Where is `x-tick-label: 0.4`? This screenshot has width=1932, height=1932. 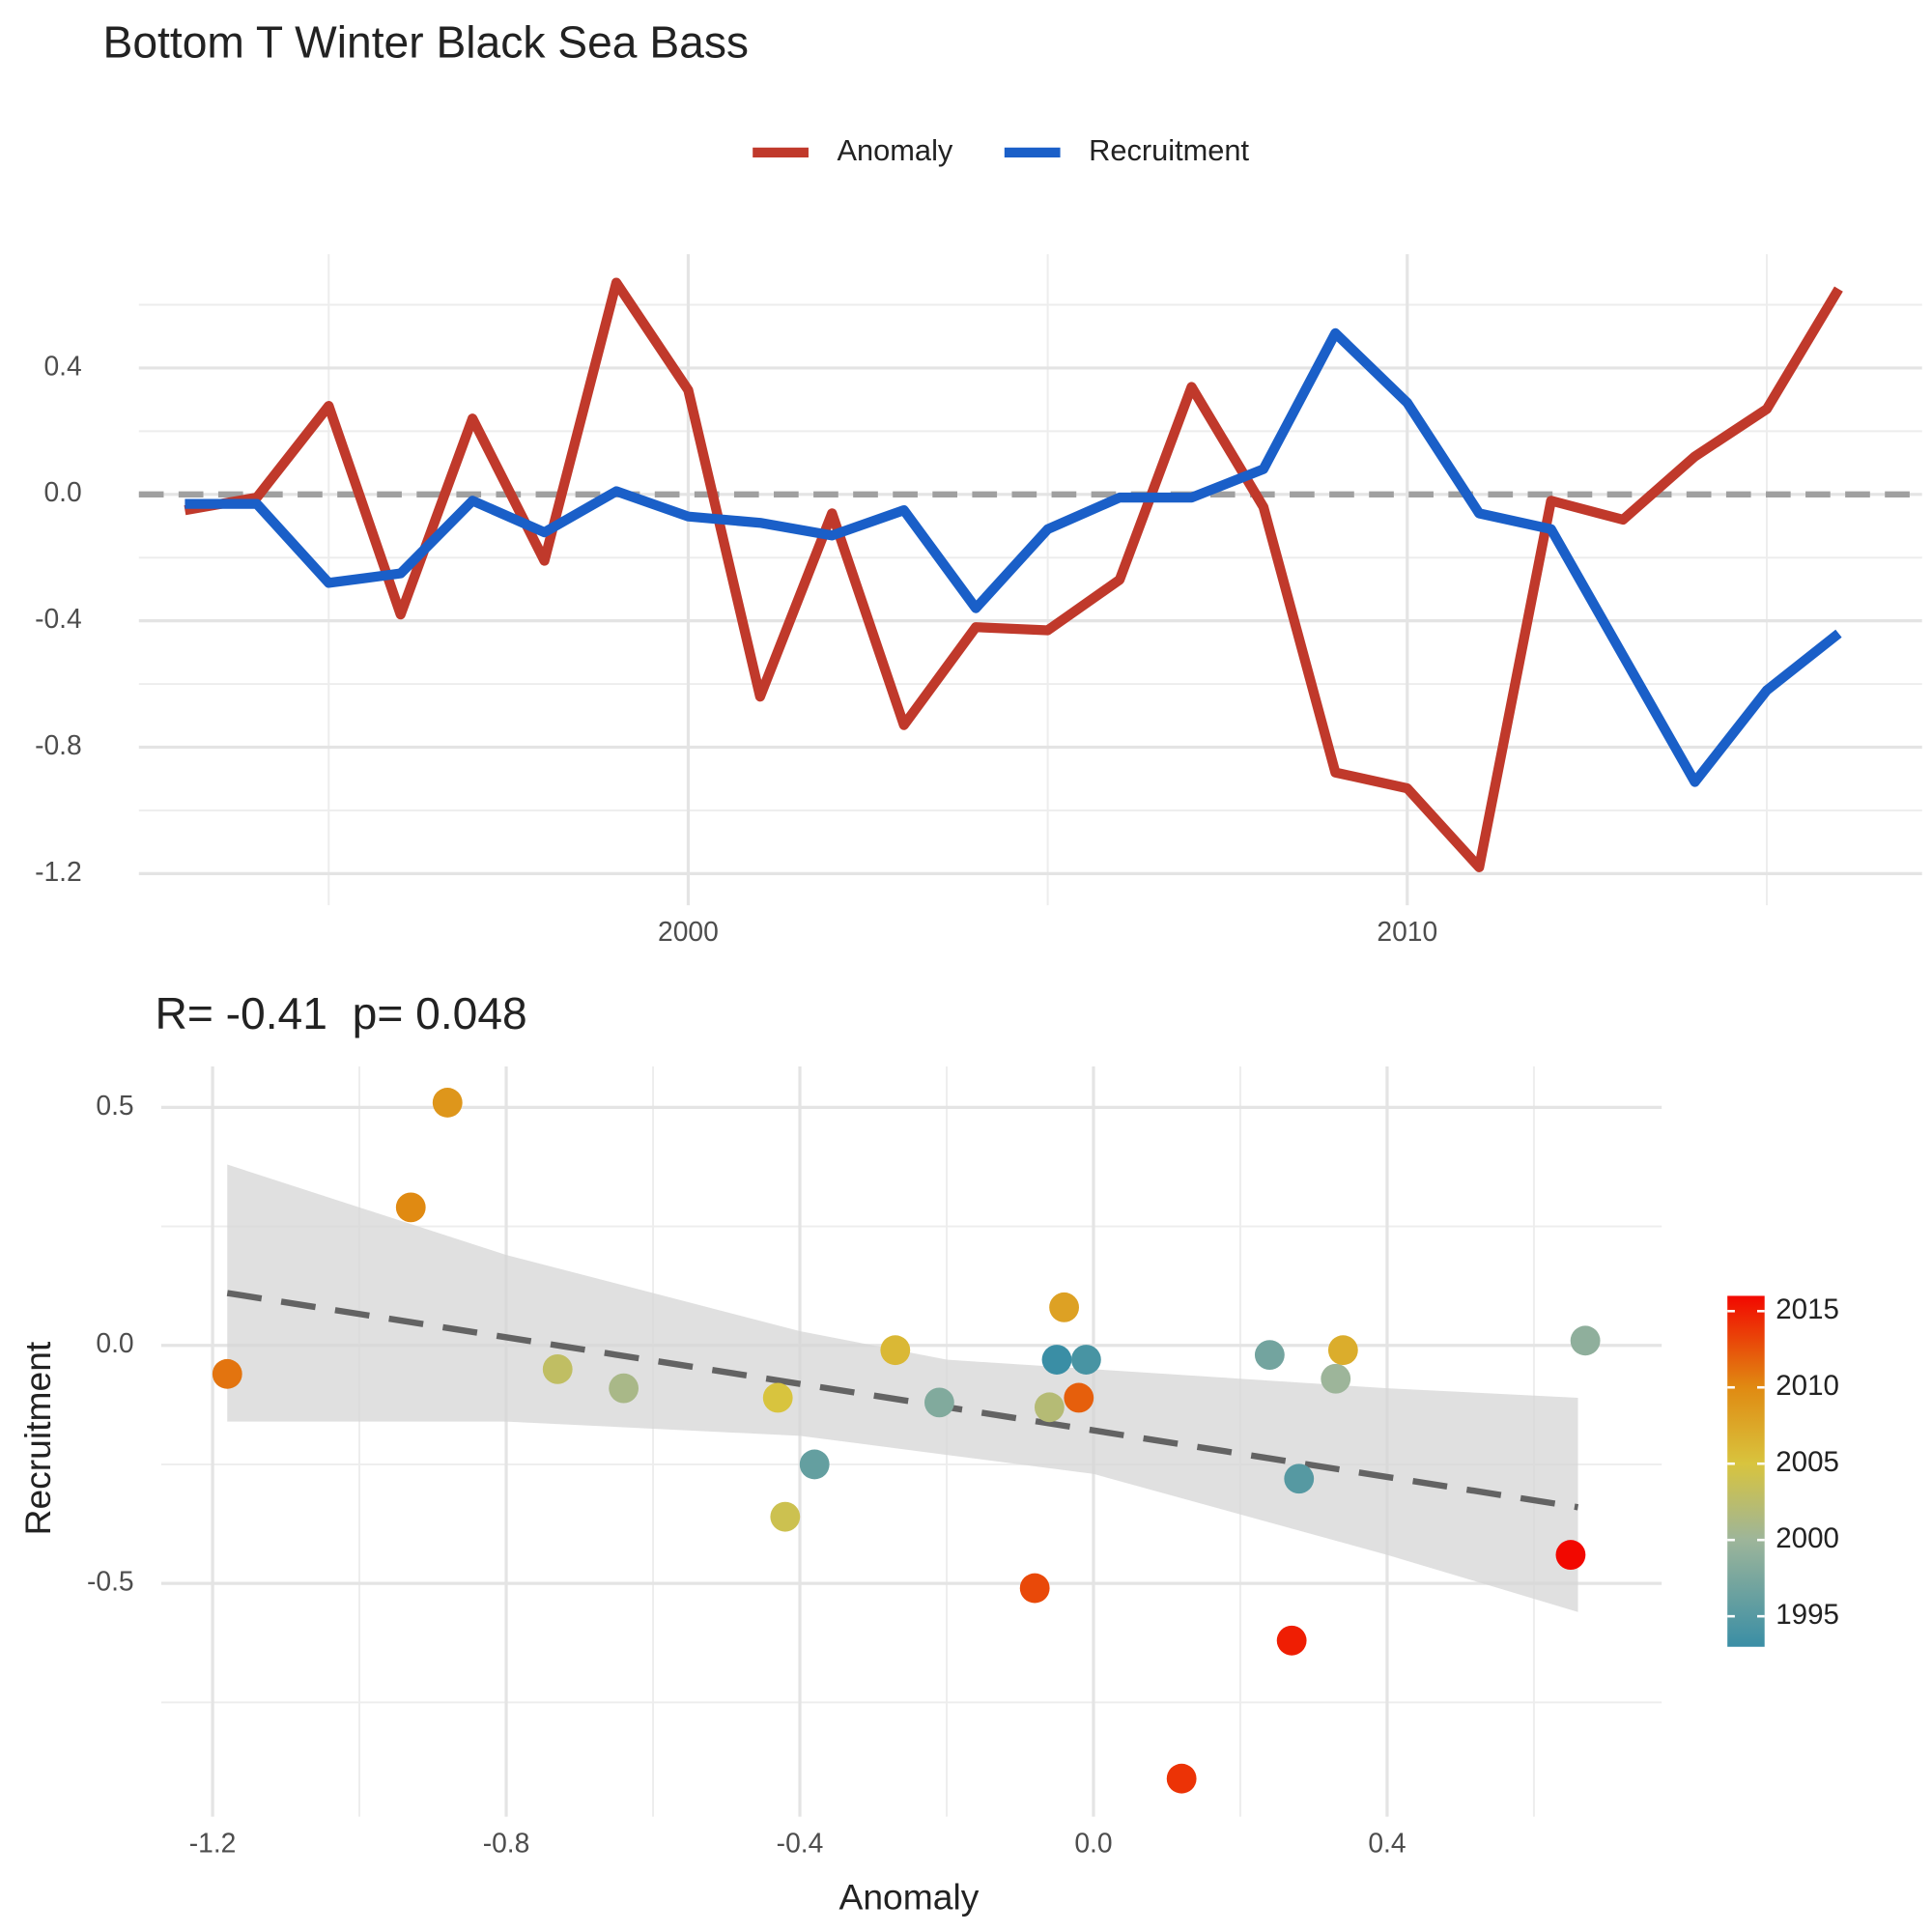
x-tick-label: 0.4 is located at coordinates (1387, 1843).